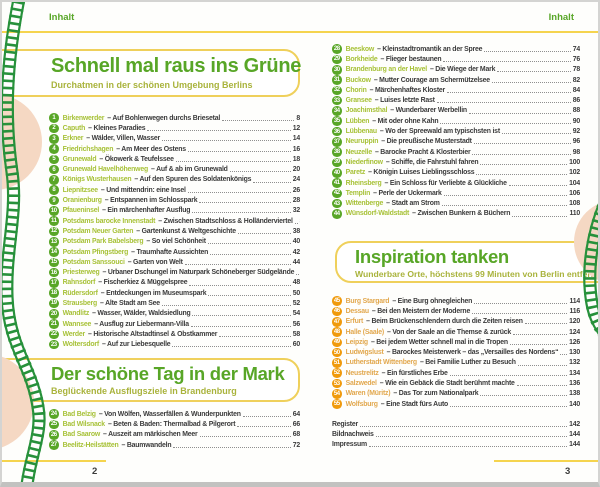  I want to click on entry-page-number: 124, so click(574, 332).